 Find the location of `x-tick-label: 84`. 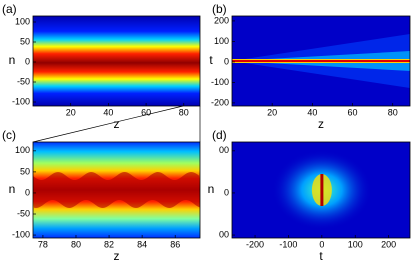

x-tick-label: 84 is located at coordinates (142, 244).